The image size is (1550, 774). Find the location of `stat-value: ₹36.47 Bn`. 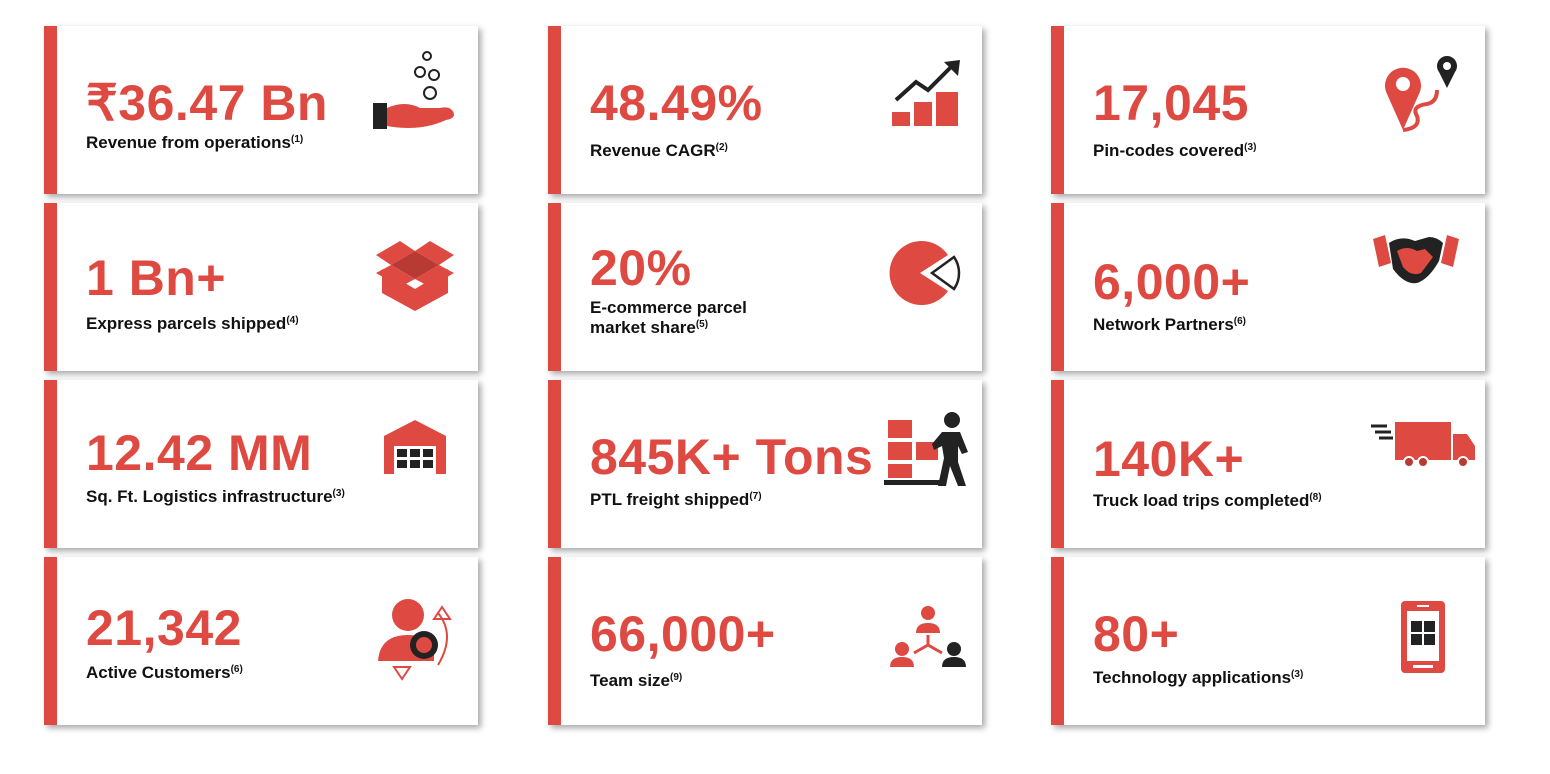

stat-value: ₹36.47 Bn is located at coordinates (207, 103).